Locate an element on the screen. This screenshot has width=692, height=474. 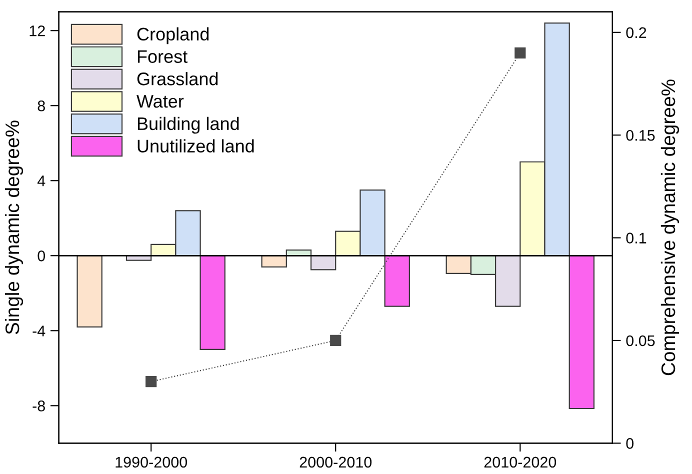
y-tick-label: 8 is located at coordinates (41, 106).